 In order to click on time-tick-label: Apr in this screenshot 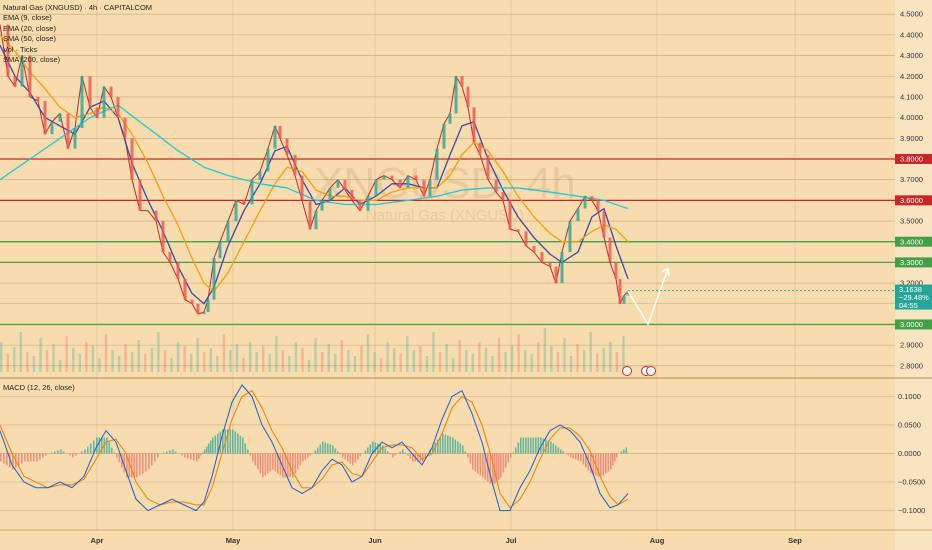, I will do `click(97, 540)`.